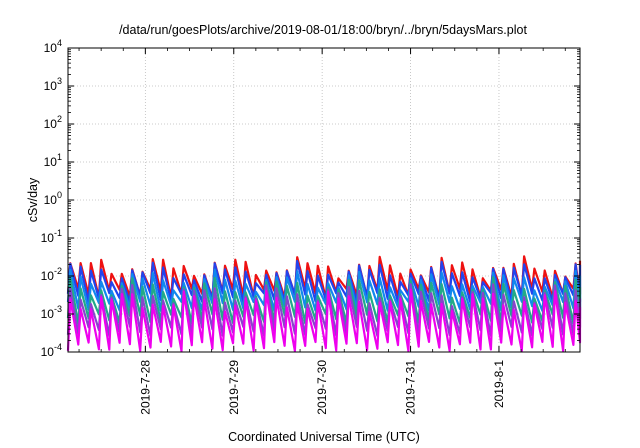  I want to click on x-tick-label: 2019-8-1, so click(499, 384).